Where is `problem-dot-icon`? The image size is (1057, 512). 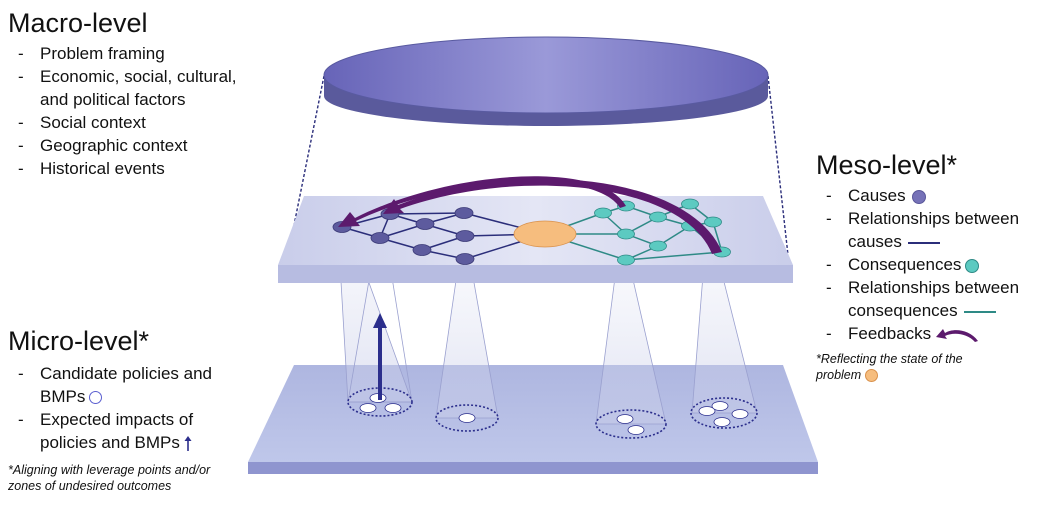 problem-dot-icon is located at coordinates (872, 376).